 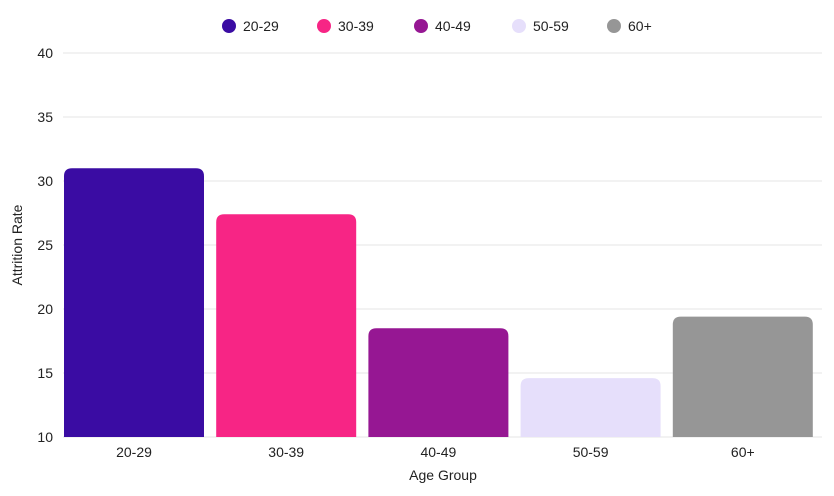 What do you see at coordinates (356, 26) in the screenshot?
I see `legend-label: 30-39` at bounding box center [356, 26].